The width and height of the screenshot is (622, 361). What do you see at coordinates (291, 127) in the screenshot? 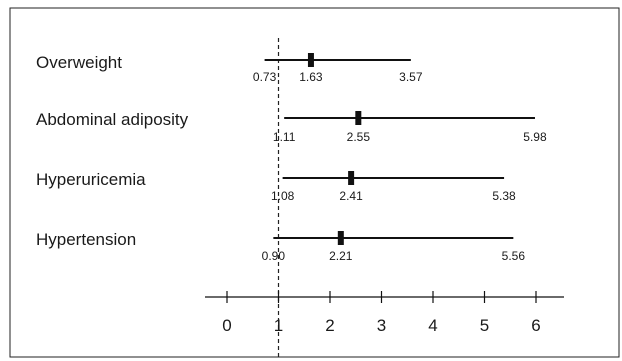
I see `forest-row: Abdominal adiposity 1.11 2.55 5.98` at bounding box center [291, 127].